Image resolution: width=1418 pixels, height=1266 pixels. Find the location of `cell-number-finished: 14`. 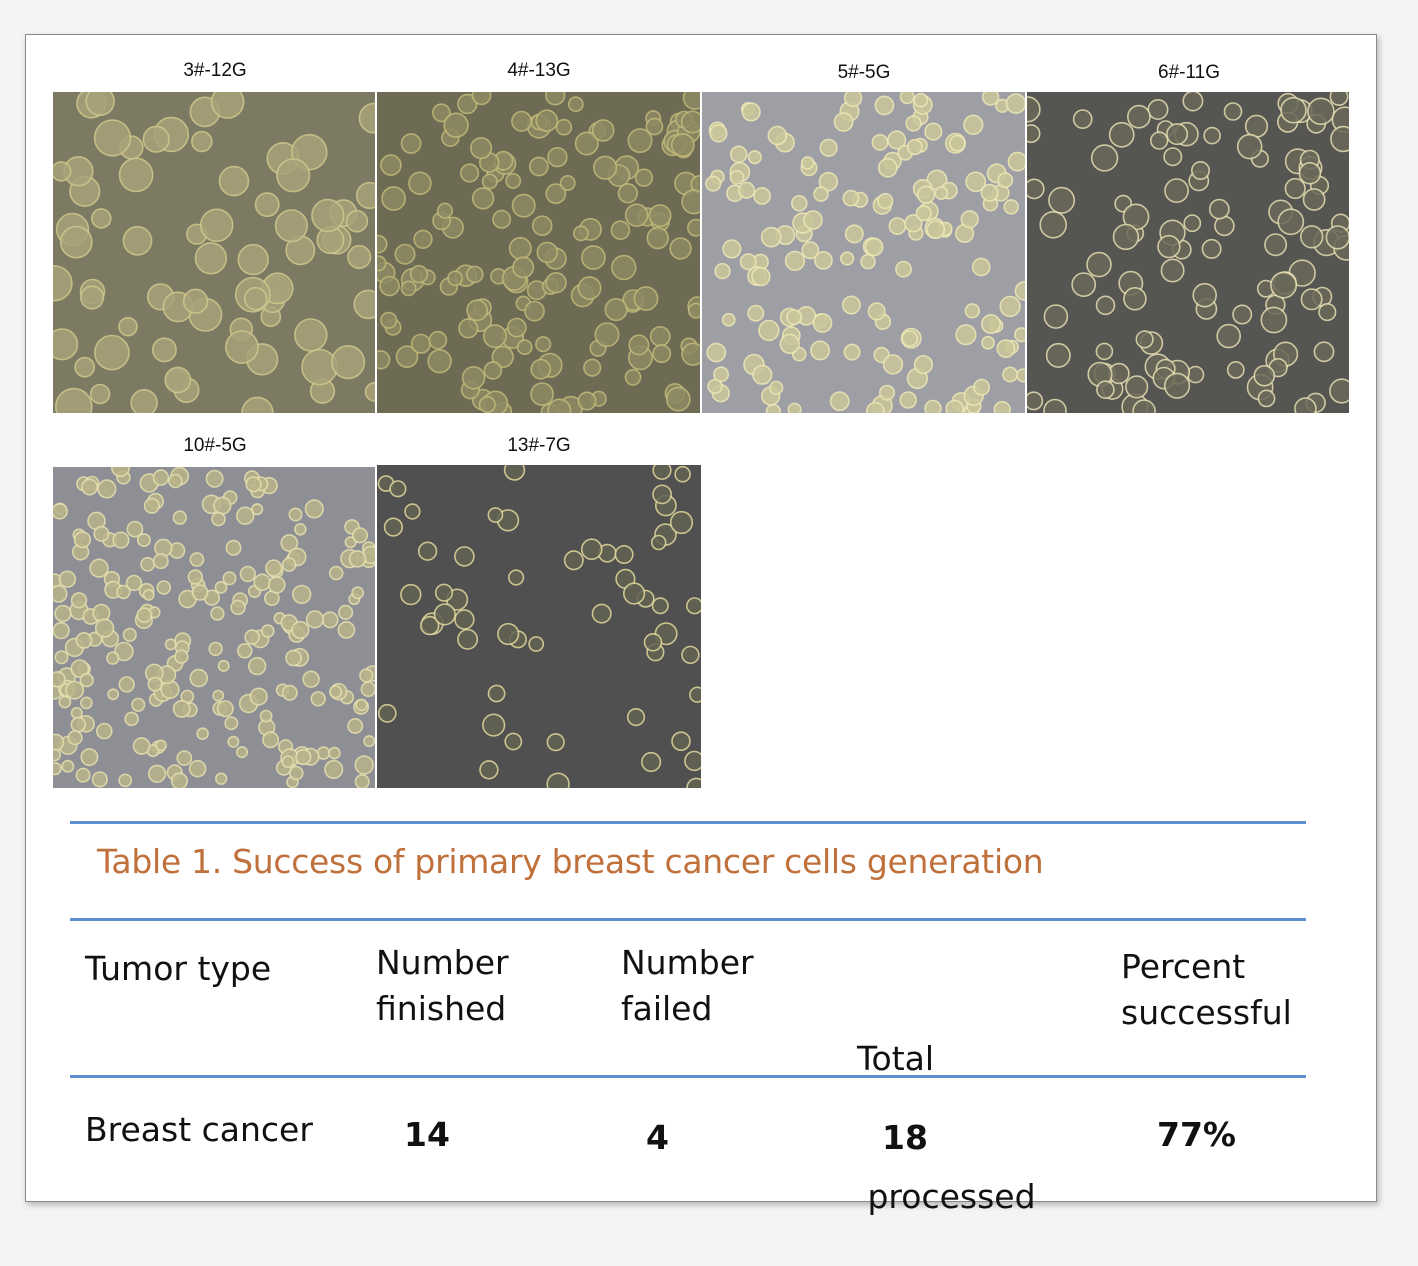

cell-number-finished: 14 is located at coordinates (427, 1134).